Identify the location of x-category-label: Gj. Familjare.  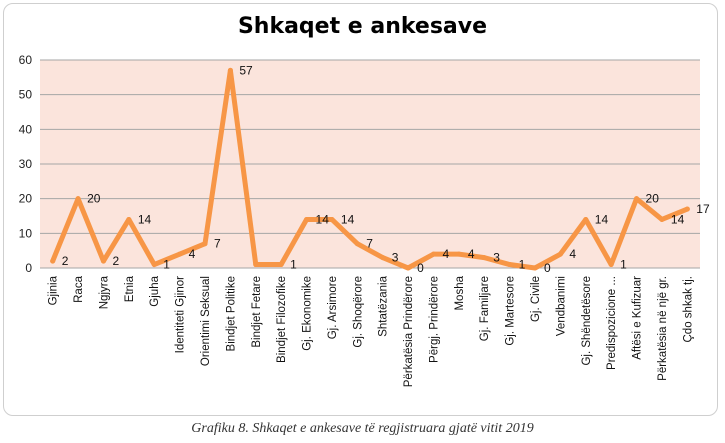
(485, 308).